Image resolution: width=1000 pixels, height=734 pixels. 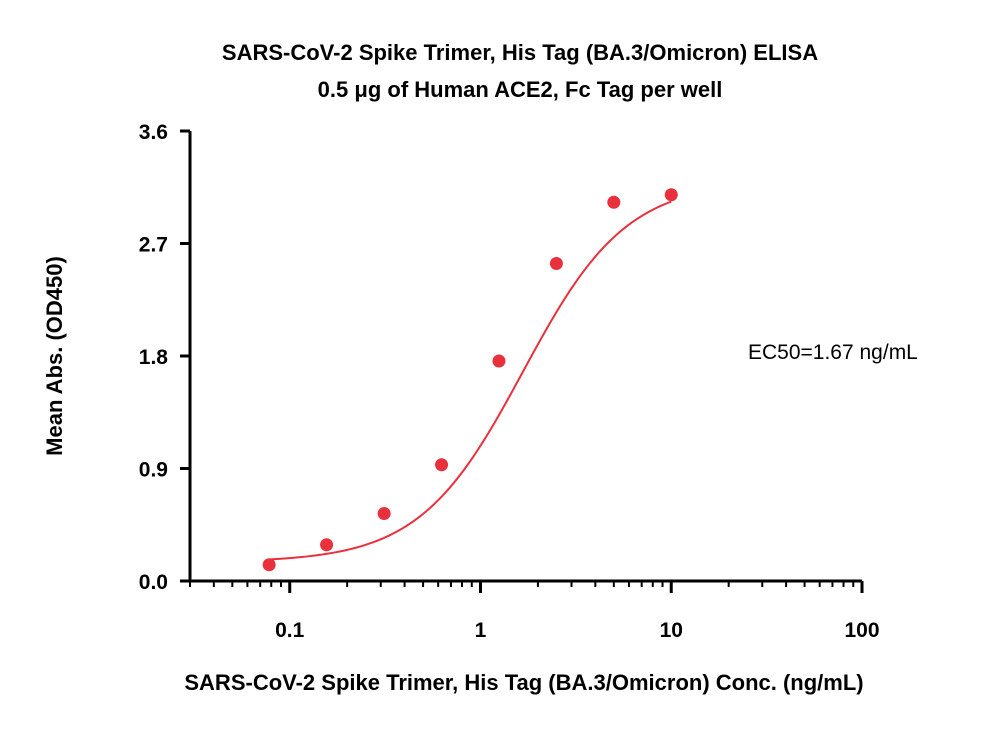 I want to click on x-tick-label: 0.1, so click(x=290, y=630).